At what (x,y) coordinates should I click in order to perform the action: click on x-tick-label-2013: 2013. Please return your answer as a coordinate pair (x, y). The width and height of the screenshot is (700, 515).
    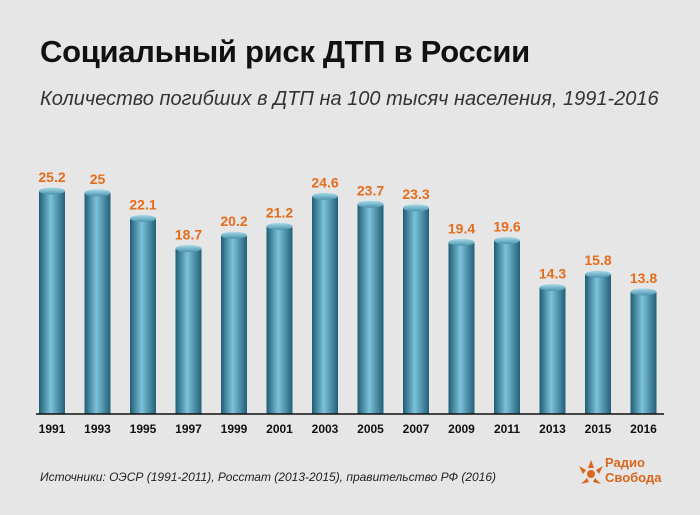
    Looking at the image, I should click on (552, 429).